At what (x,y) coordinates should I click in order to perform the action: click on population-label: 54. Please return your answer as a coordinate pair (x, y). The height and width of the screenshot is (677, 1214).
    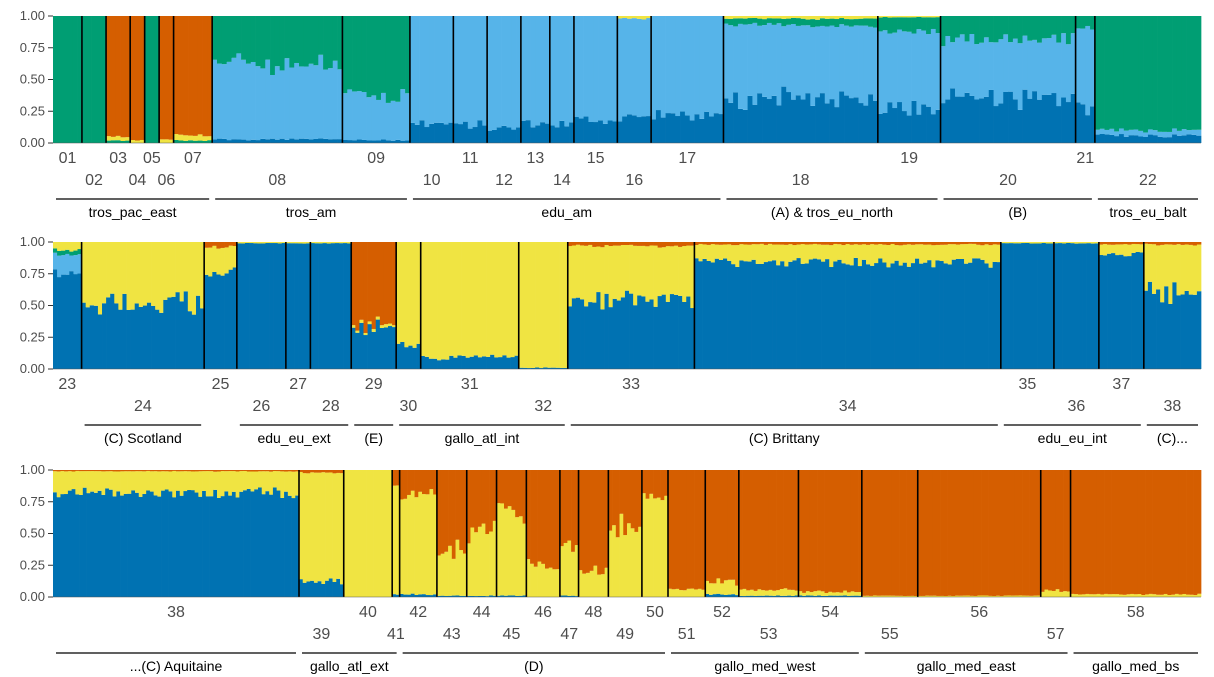
    Looking at the image, I should click on (830, 612).